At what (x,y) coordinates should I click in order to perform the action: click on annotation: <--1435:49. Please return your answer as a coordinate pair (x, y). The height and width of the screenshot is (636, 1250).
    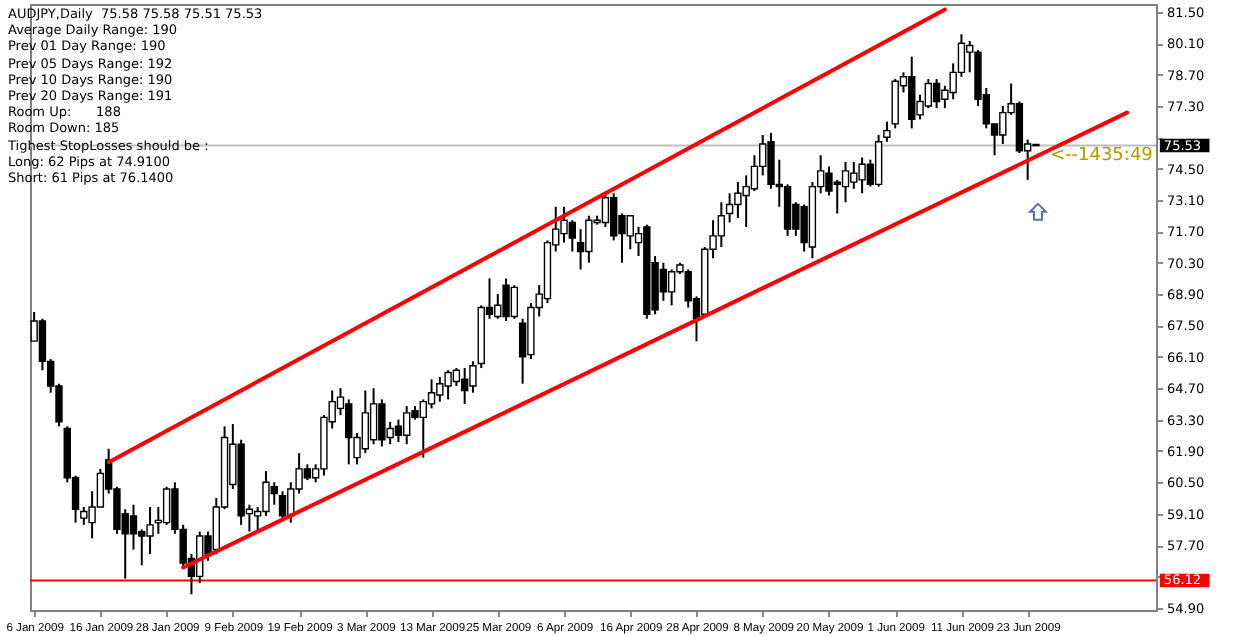
    Looking at the image, I should click on (1101, 156).